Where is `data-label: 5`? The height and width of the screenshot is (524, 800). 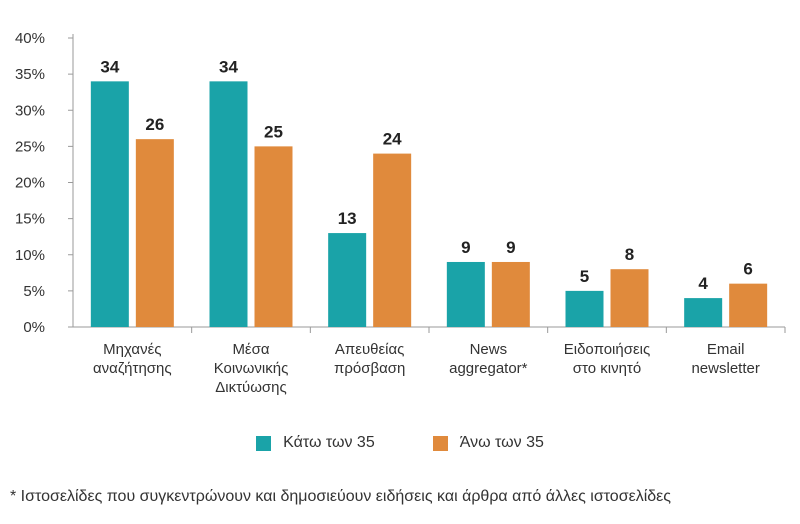
data-label: 5 is located at coordinates (584, 276).